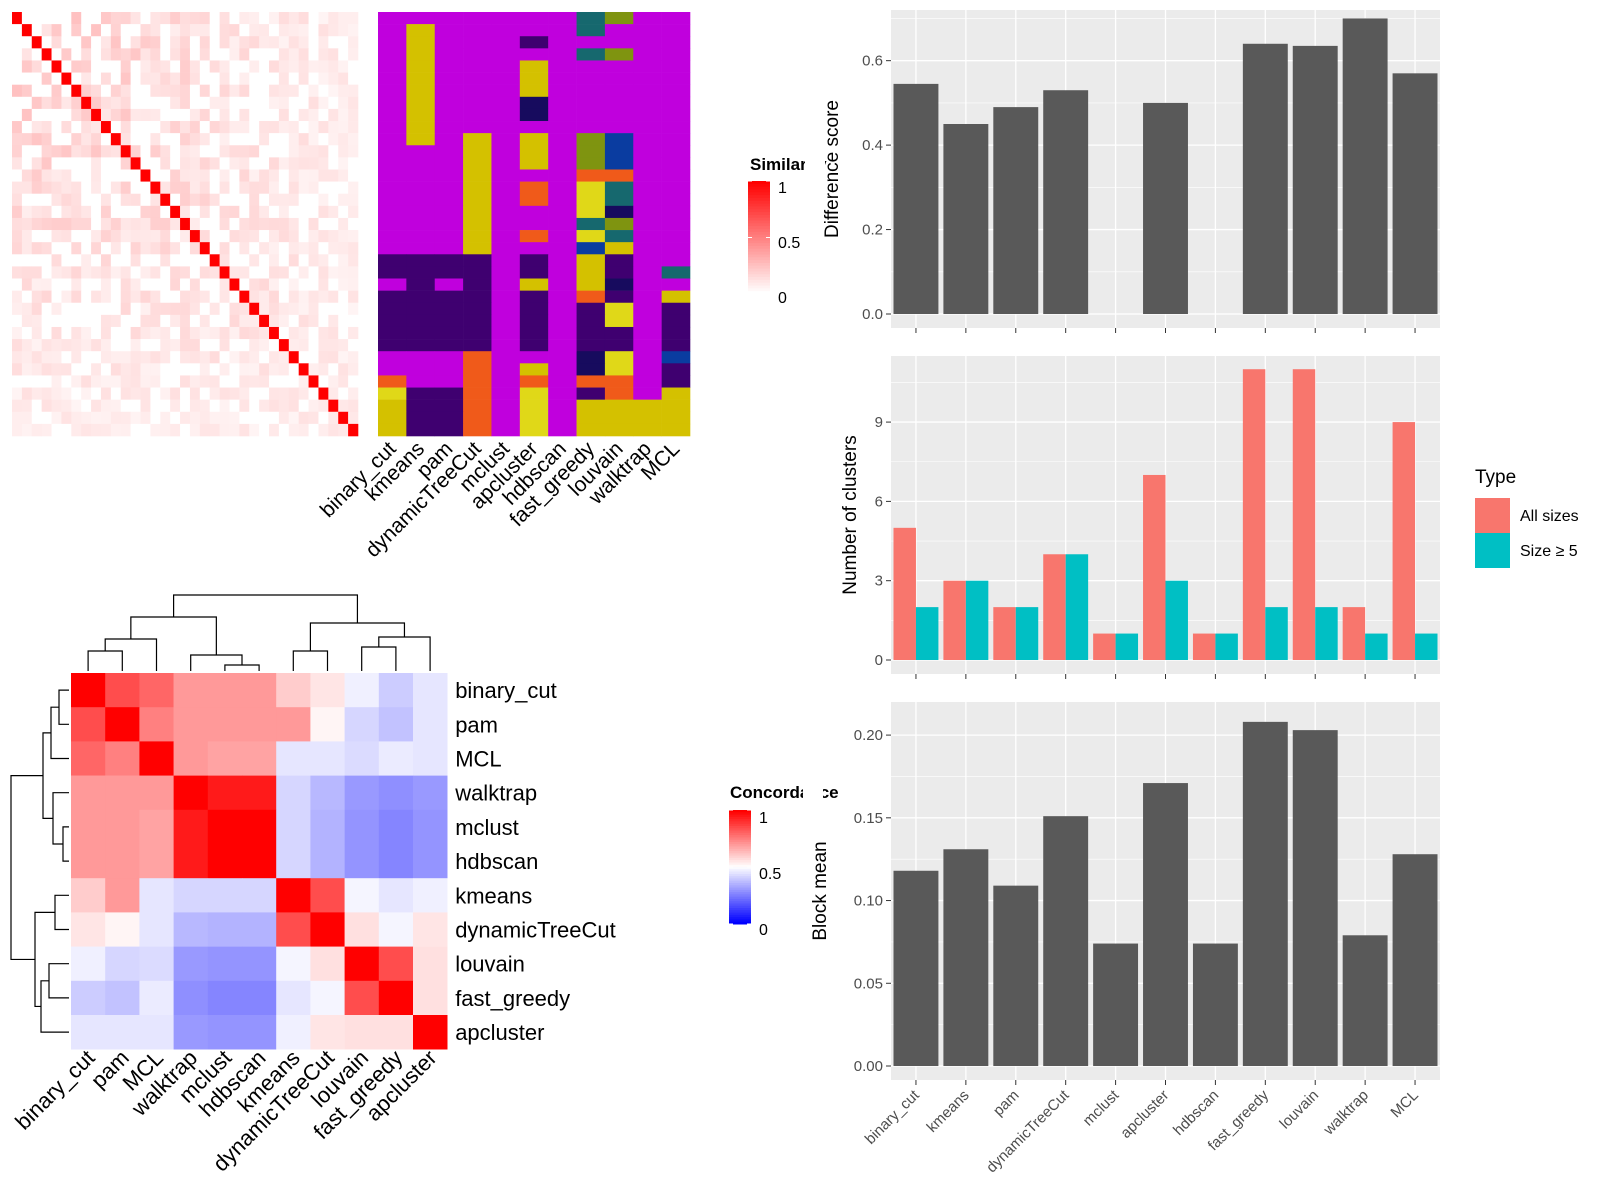  What do you see at coordinates (759, 281) in the screenshot?
I see `similarity-legend-step` at bounding box center [759, 281].